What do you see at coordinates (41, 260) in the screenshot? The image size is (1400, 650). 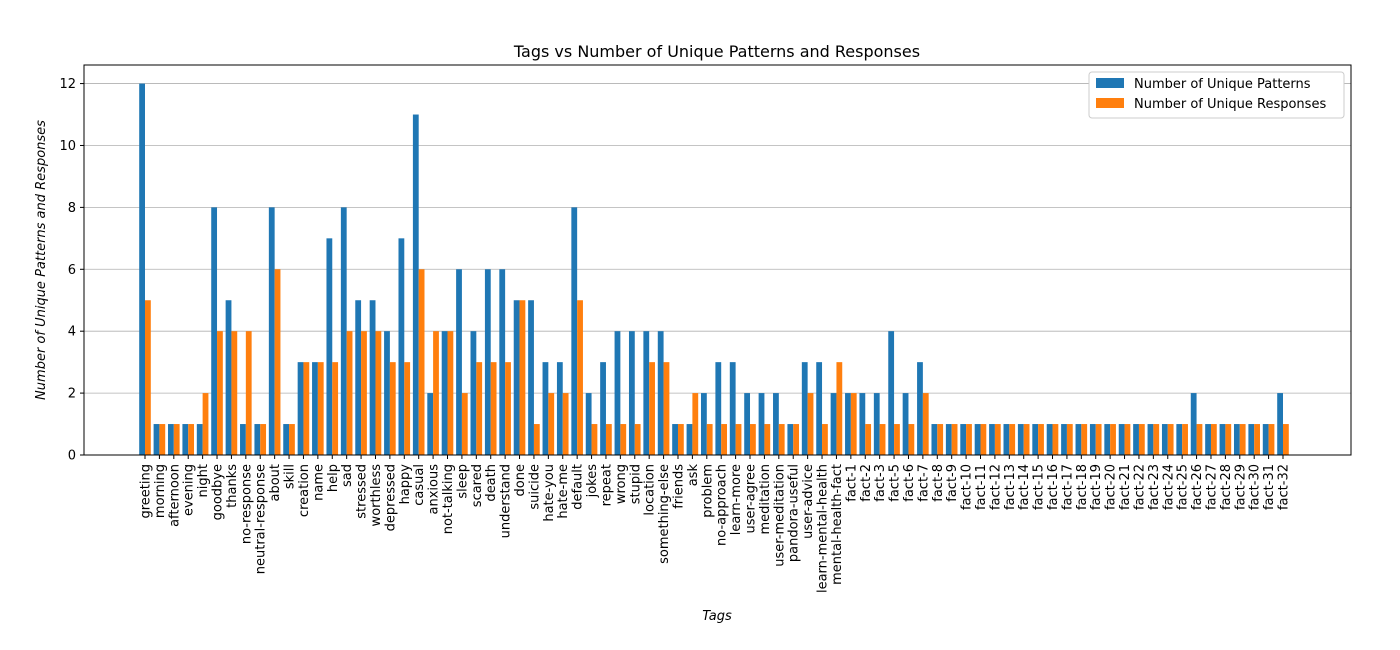 I see `y-axis-label: Number of Unique Patterns and Responses` at bounding box center [41, 260].